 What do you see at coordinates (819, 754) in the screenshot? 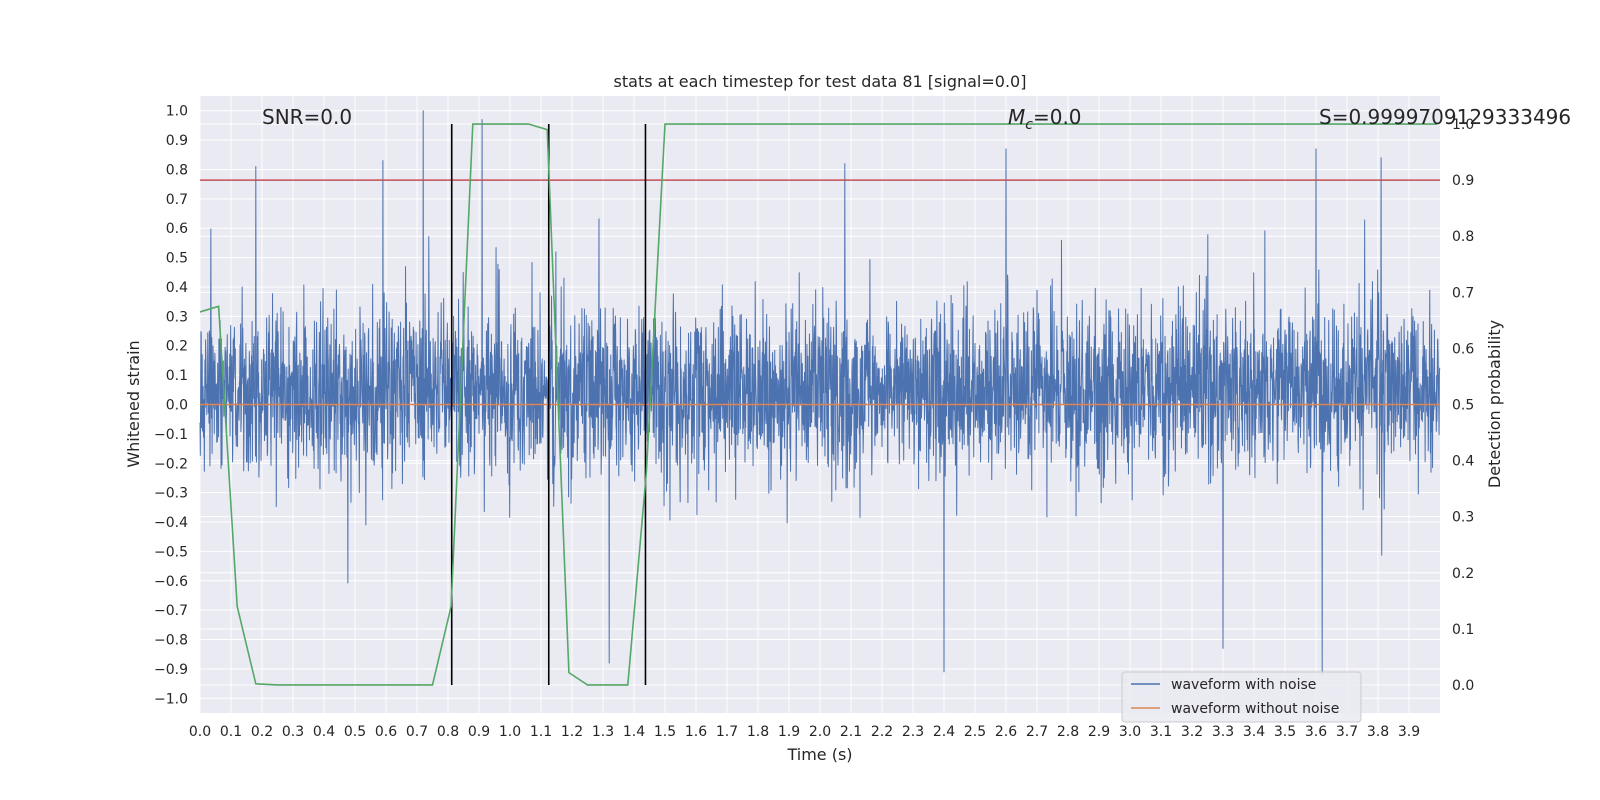
I see `x-axis-label: Time (s)` at bounding box center [819, 754].